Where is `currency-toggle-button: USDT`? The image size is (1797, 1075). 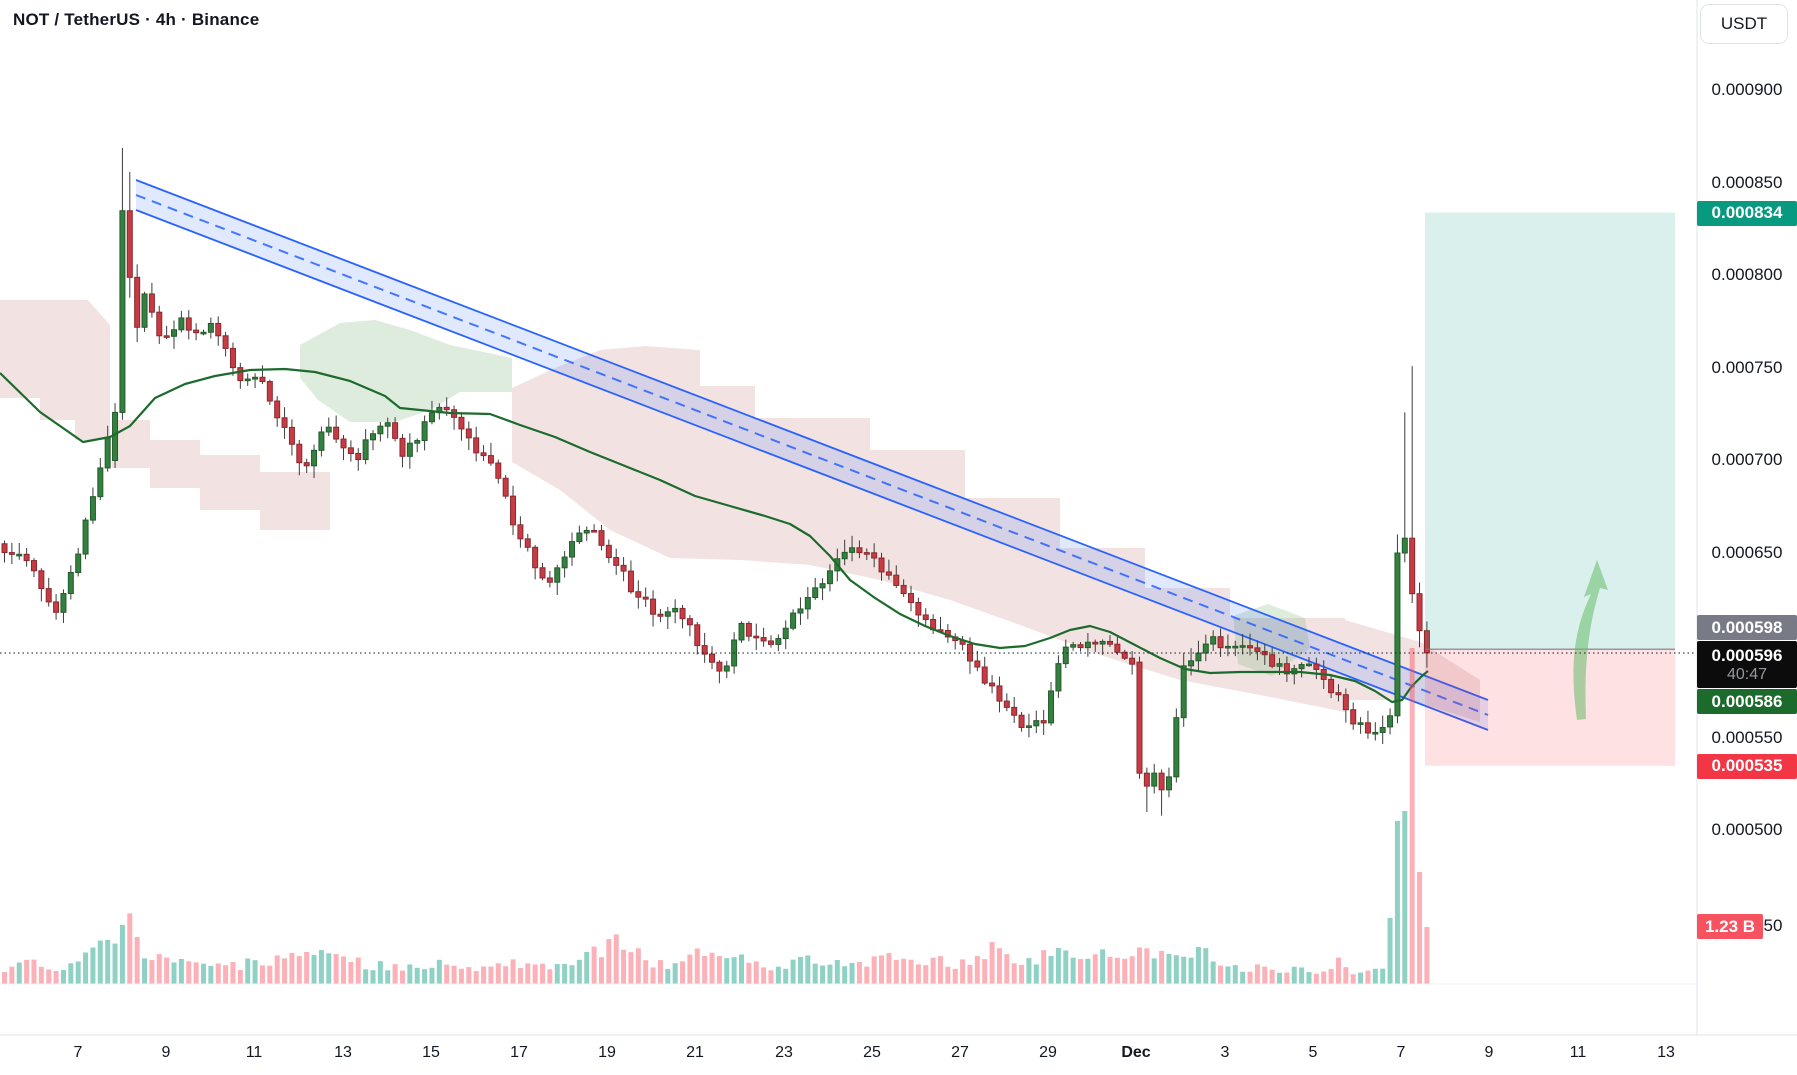
currency-toggle-button: USDT is located at coordinates (1744, 24).